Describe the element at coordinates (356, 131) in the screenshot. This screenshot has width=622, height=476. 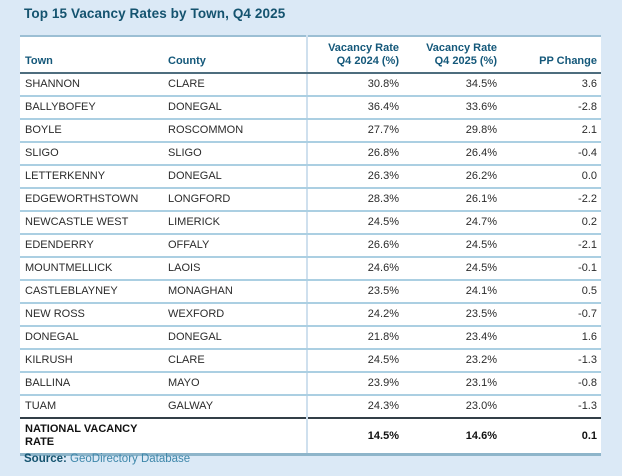
I see `cell-rate-2024: 27.7%` at that location.